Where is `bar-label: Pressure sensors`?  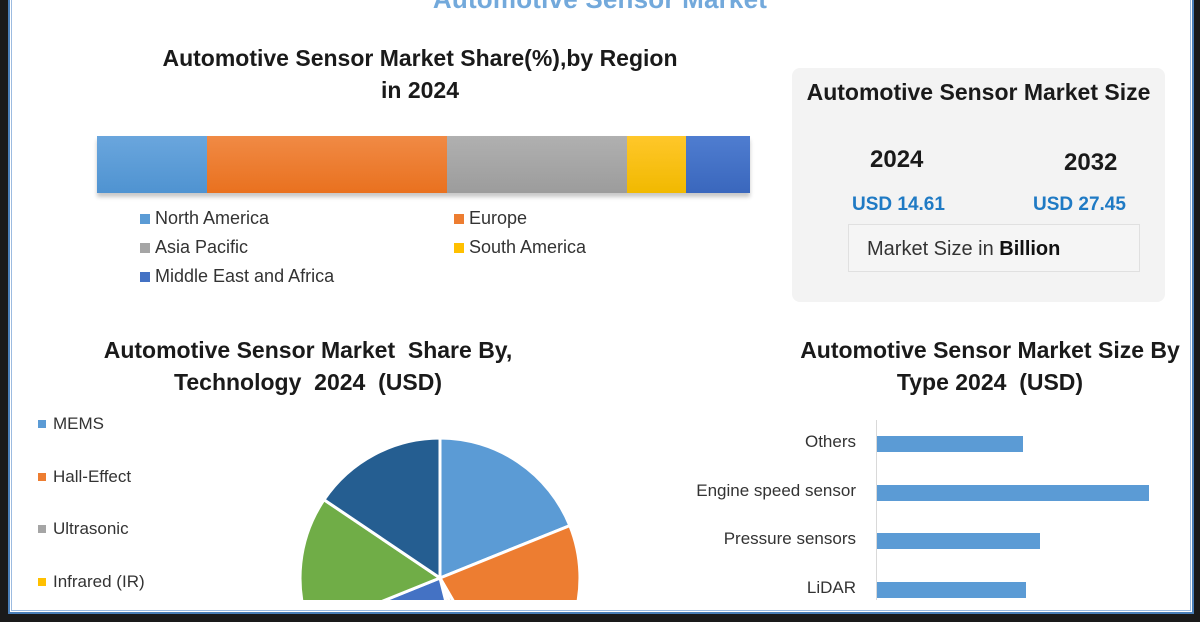 bar-label: Pressure sensors is located at coordinates (789, 538).